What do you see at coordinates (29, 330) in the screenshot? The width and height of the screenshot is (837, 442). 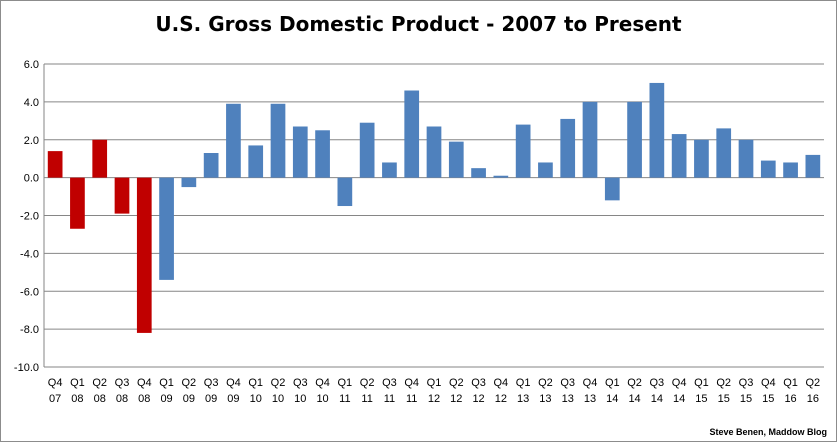 I see `y-tick-label: -8.0` at bounding box center [29, 330].